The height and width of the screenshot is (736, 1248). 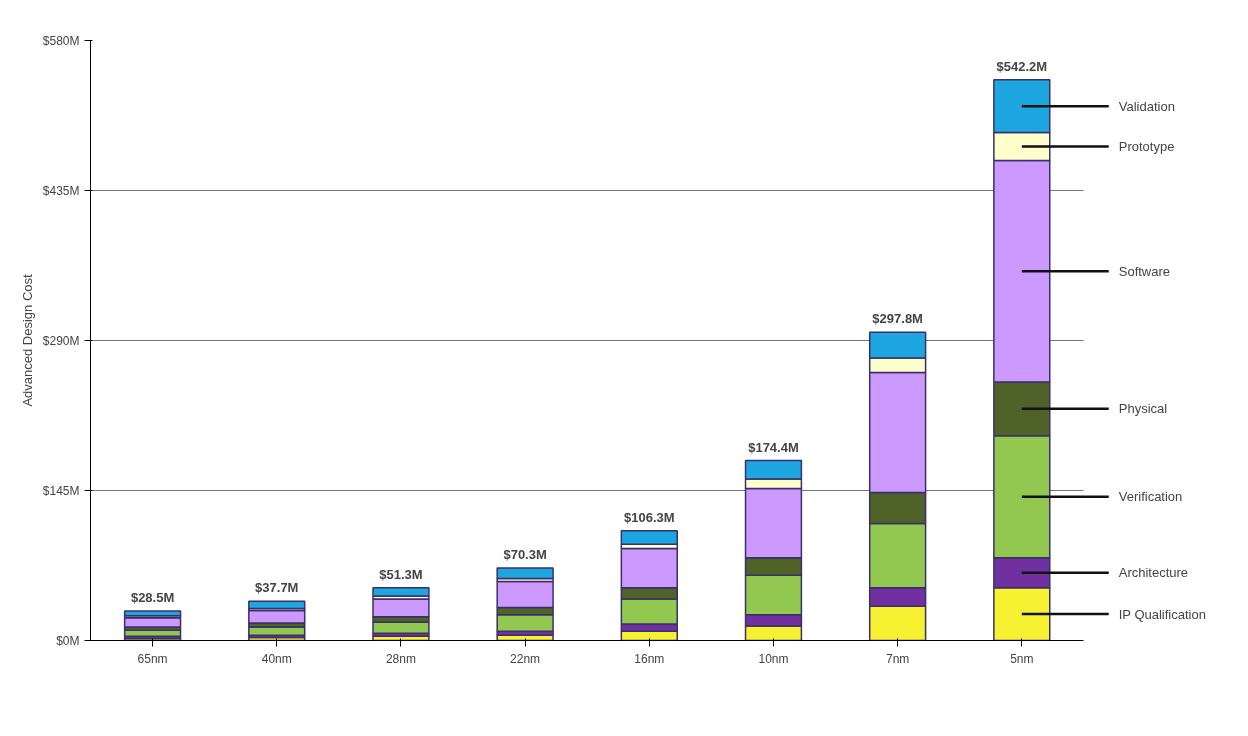 What do you see at coordinates (1146, 147) in the screenshot?
I see `text: Prototype` at bounding box center [1146, 147].